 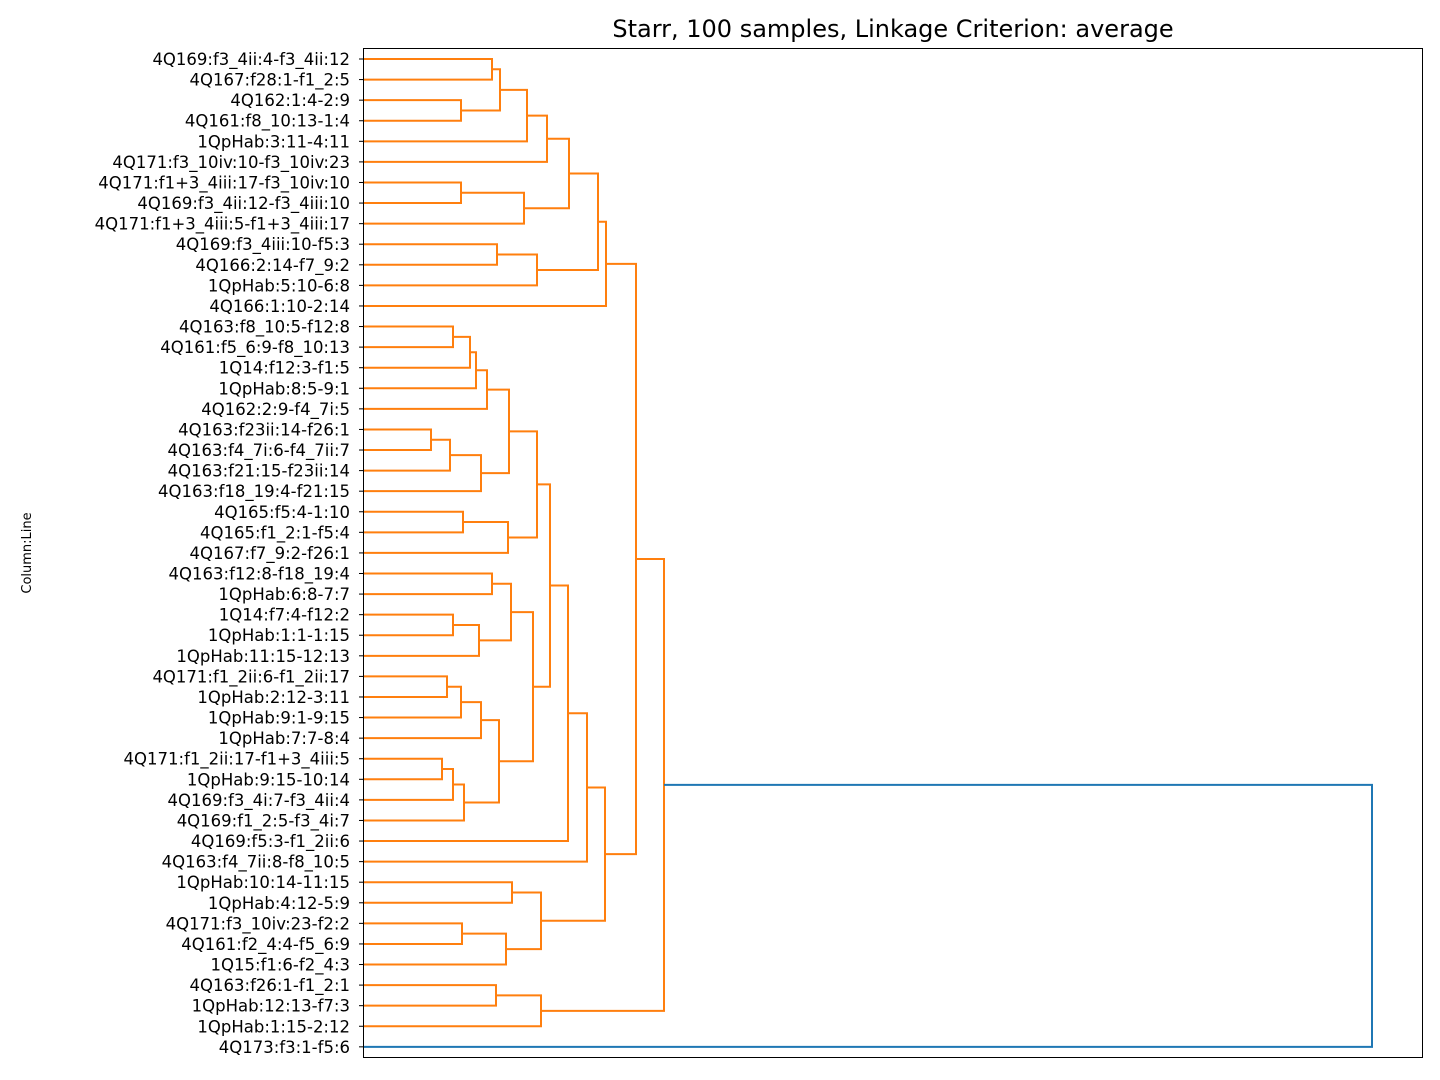 What do you see at coordinates (280, 966) in the screenshot?
I see `leaf-label: 1Q15:f1:6-f2_4:3` at bounding box center [280, 966].